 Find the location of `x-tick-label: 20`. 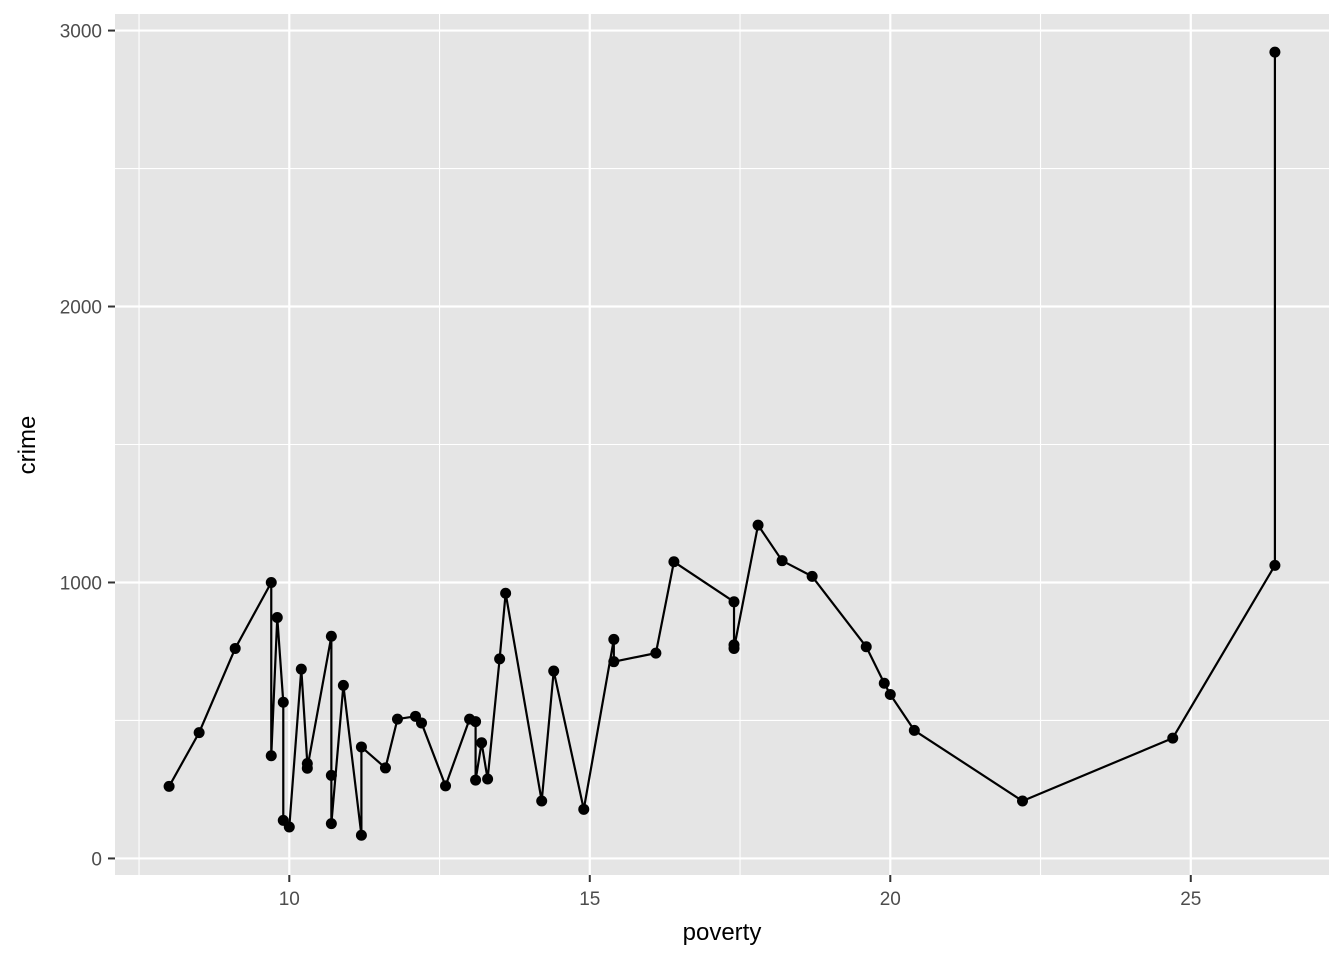

x-tick-label: 20 is located at coordinates (890, 899).